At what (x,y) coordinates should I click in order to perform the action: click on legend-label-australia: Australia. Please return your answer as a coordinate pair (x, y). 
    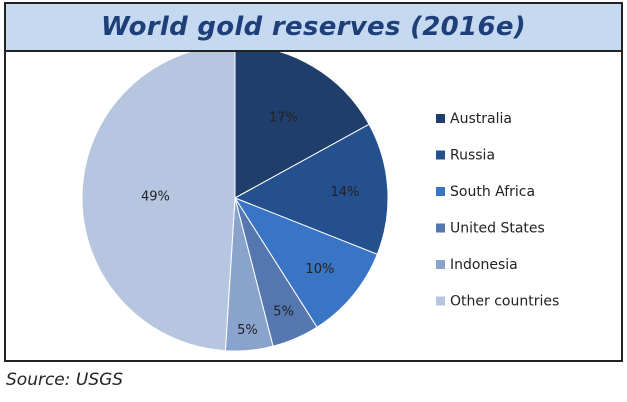
    Looking at the image, I should click on (481, 119).